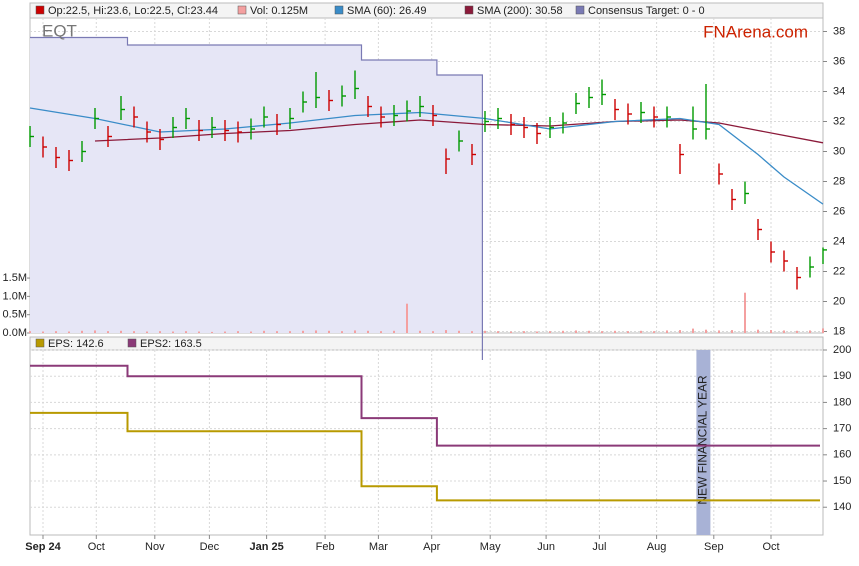  Describe the element at coordinates (842, 455) in the screenshot. I see `y-tick-label: 160` at that location.